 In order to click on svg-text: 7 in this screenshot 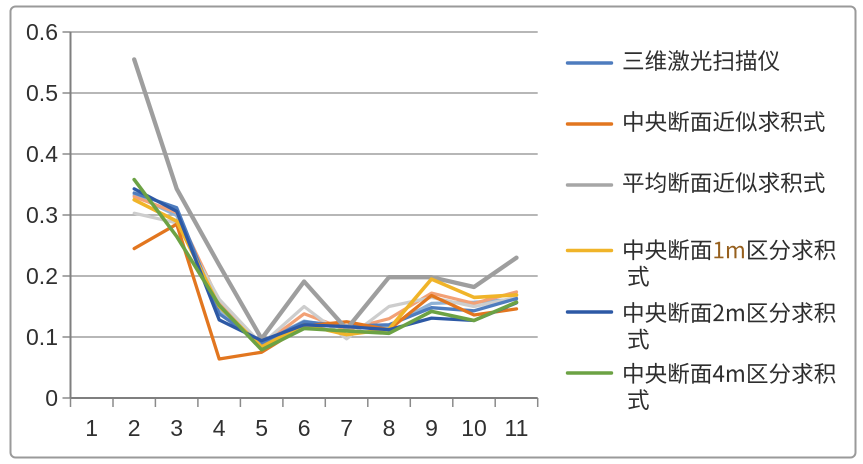, I will do `click(346, 428)`.